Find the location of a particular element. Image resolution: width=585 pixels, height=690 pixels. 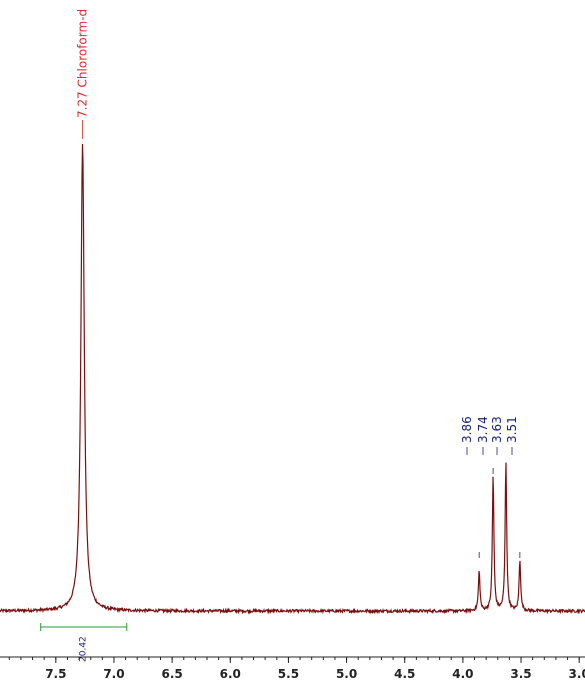

x-tick-label: 3.5 is located at coordinates (520, 674).